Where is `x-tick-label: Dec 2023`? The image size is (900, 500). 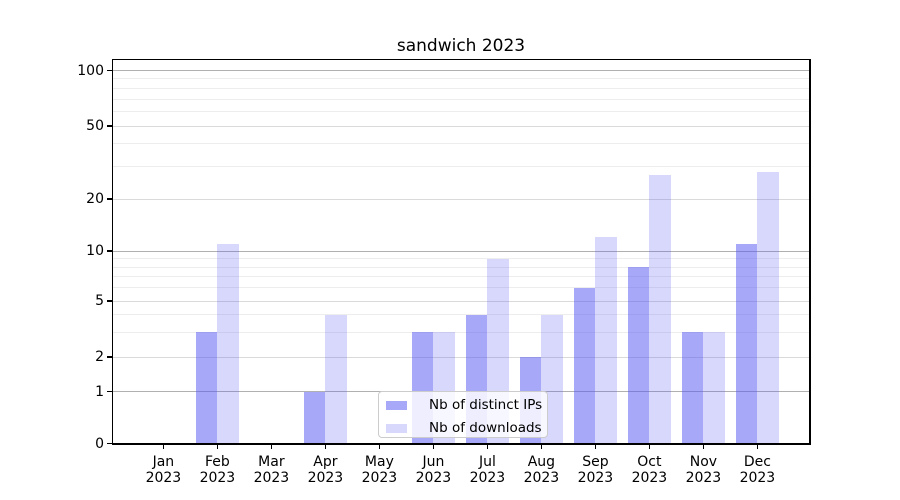
x-tick-label: Dec 2023 is located at coordinates (757, 470).